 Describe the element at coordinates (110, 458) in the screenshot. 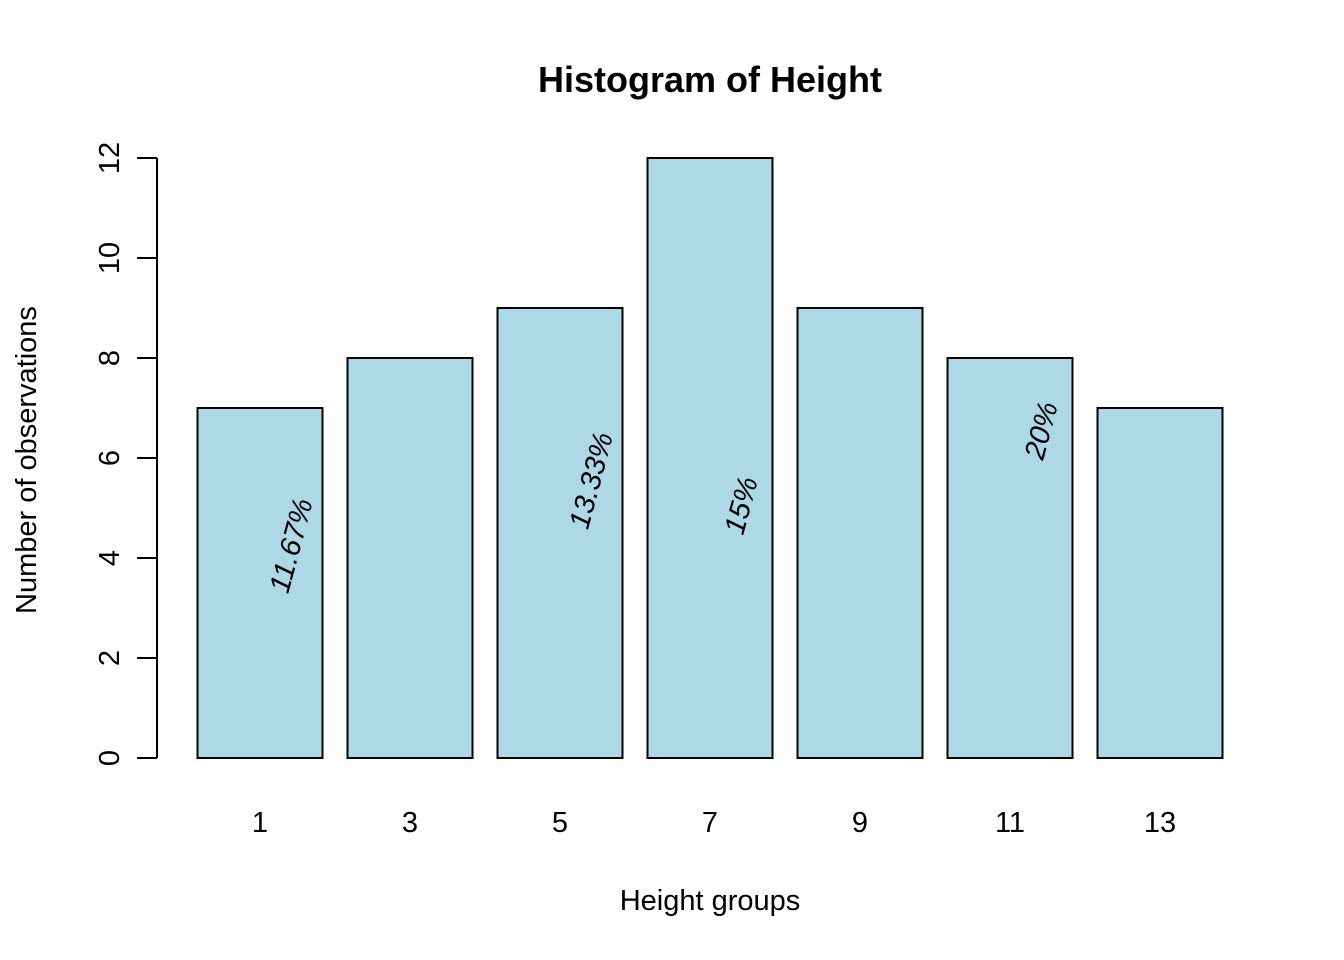

I see `y-tick-label: 6` at that location.